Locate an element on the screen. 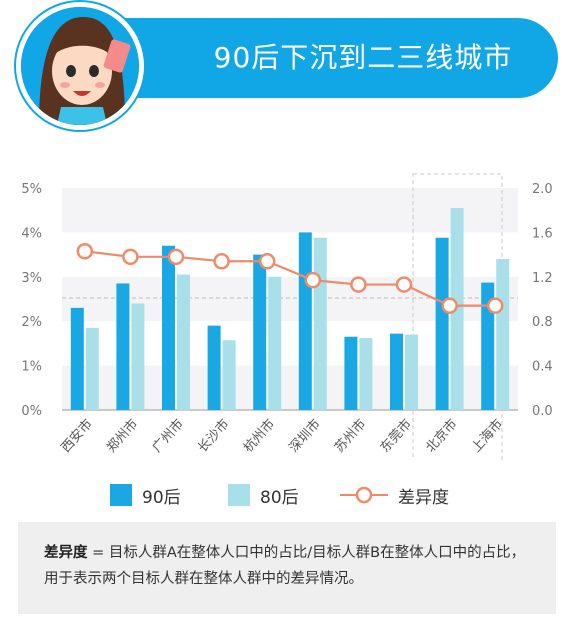 This screenshot has height=617, width=571. y-right-tick-2: 0.8 is located at coordinates (542, 322).